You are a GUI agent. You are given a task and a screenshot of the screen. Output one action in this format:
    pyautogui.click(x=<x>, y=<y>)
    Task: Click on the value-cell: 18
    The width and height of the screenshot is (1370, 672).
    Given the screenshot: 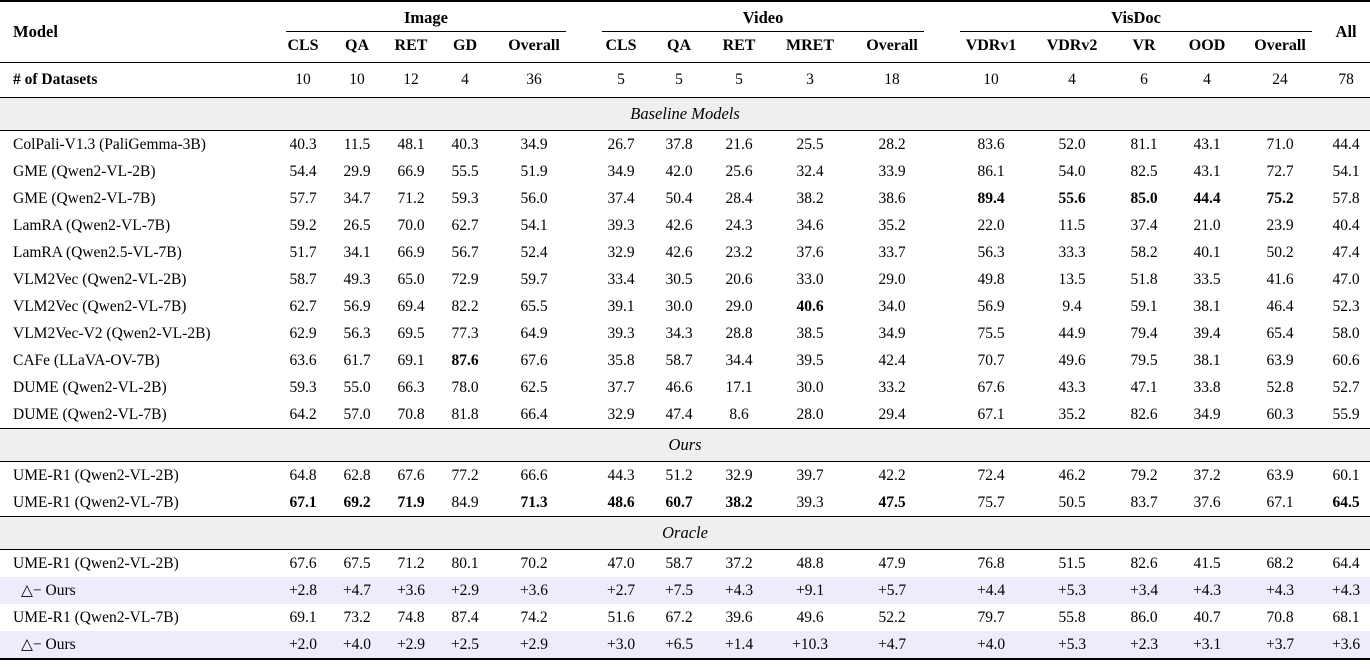 What is the action you would take?
    pyautogui.click(x=892, y=80)
    